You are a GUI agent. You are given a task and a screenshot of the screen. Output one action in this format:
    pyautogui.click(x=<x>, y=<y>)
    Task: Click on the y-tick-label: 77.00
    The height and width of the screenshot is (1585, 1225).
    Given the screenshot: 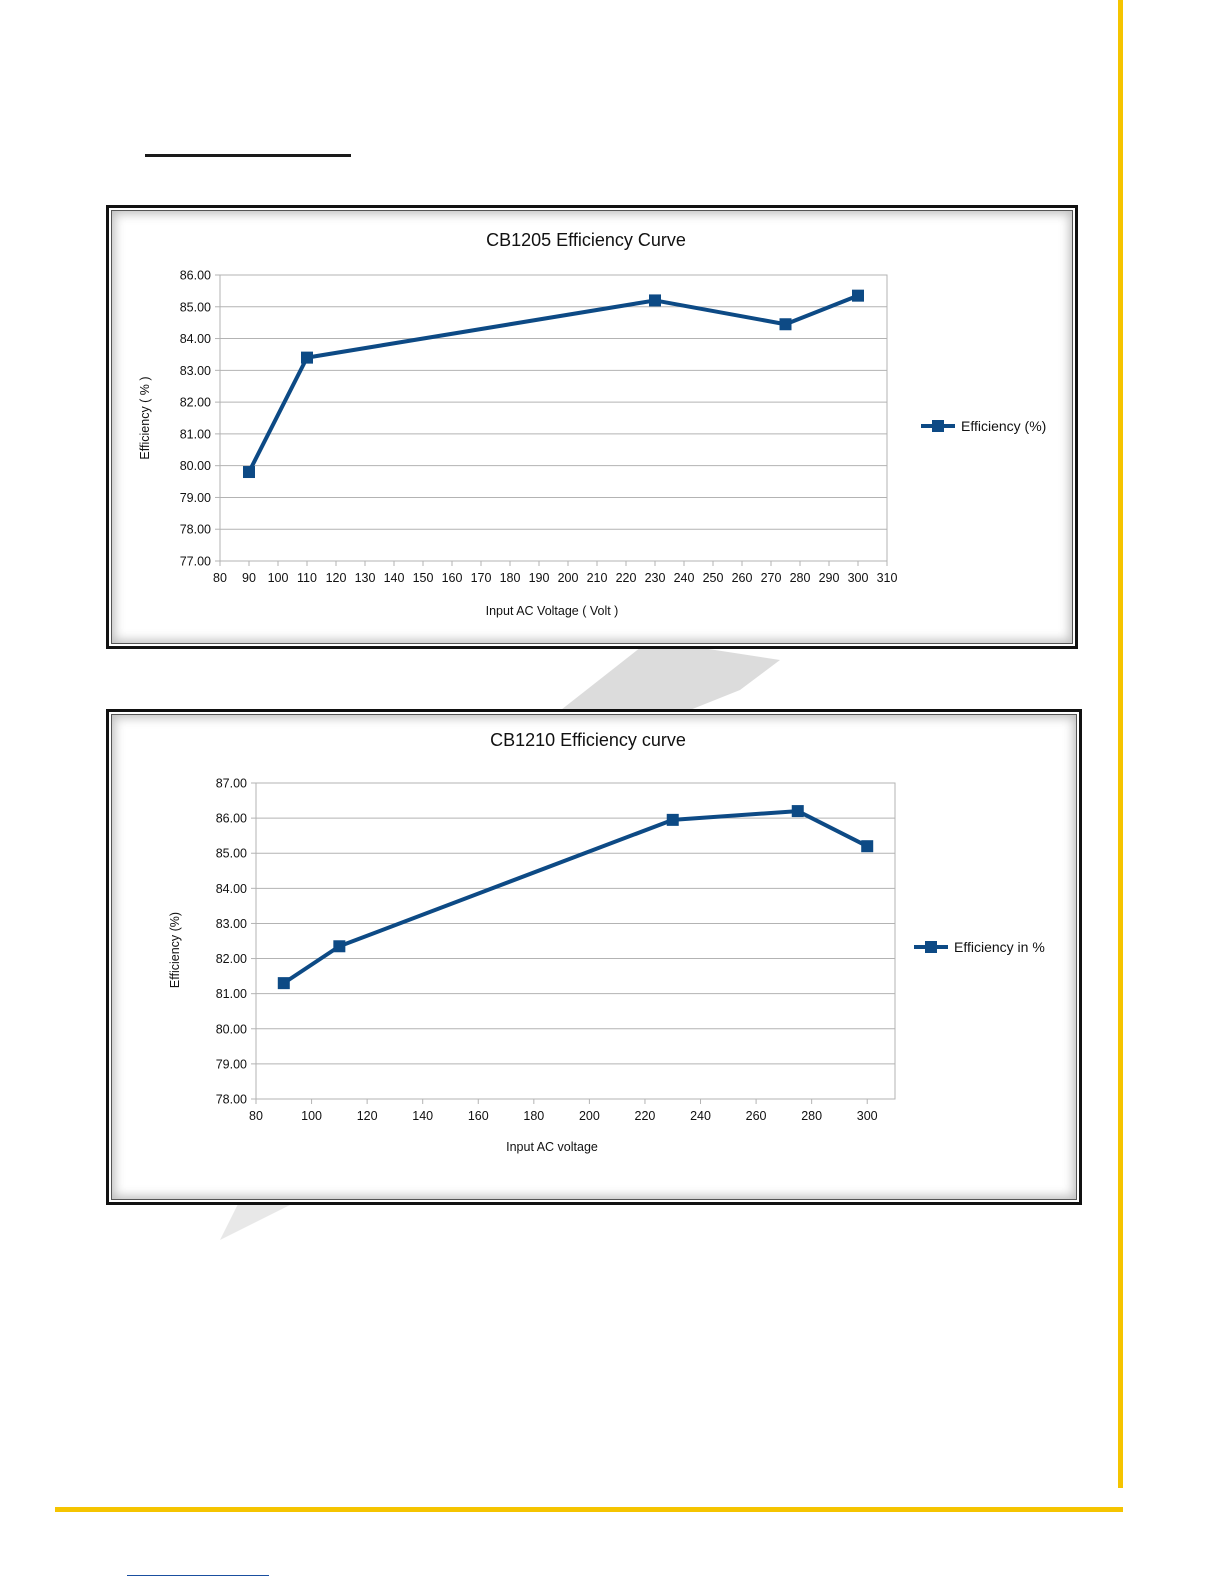 What is the action you would take?
    pyautogui.click(x=195, y=562)
    